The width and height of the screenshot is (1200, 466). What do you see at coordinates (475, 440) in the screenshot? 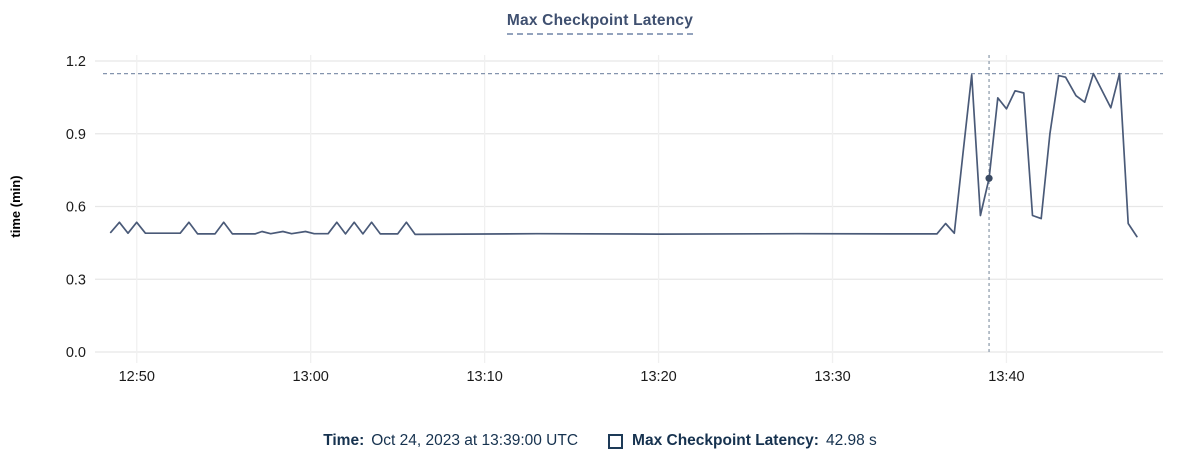
I see `tooltip-time-value: Oct 24, 2023 at 13:39:00 UTC` at bounding box center [475, 440].